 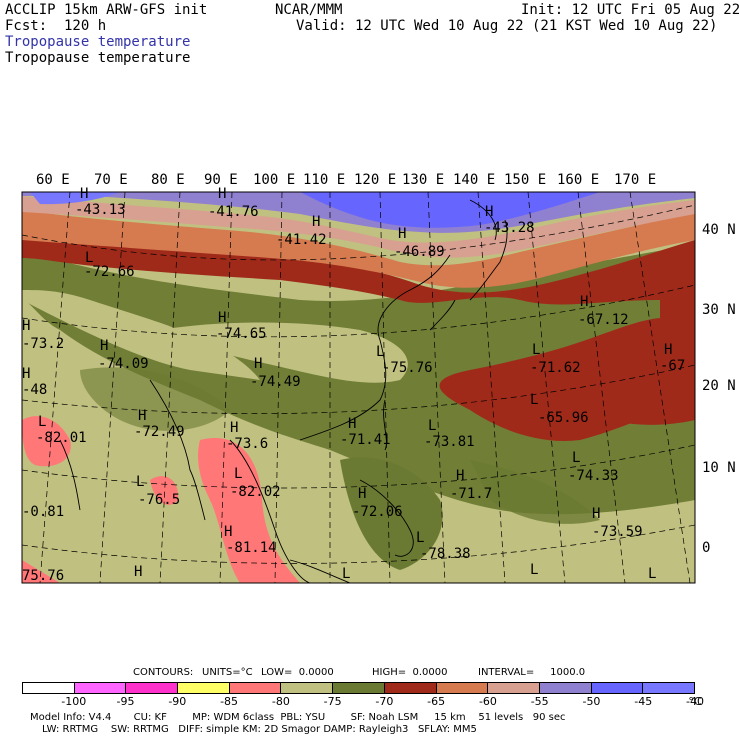 What do you see at coordinates (255, 492) in the screenshot?
I see `marker-value: -82.02` at bounding box center [255, 492].